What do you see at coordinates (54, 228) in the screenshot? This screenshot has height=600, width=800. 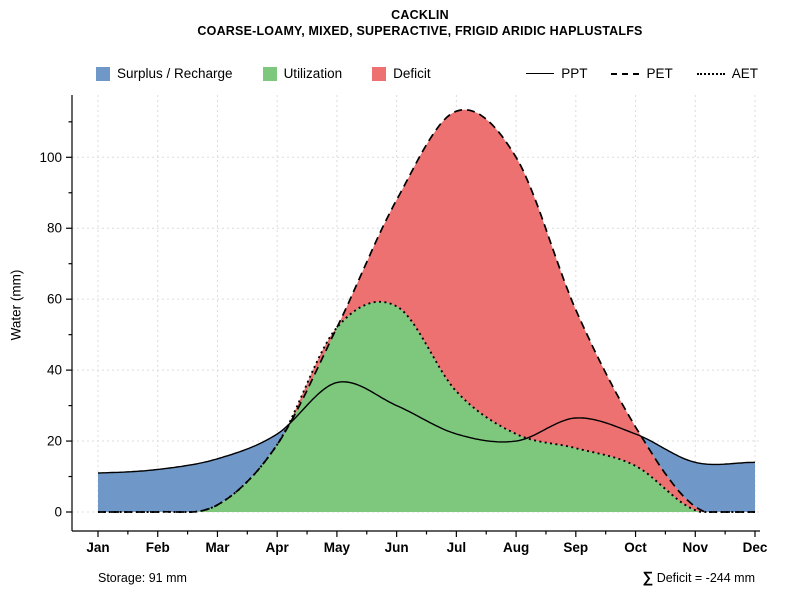 I see `svg-text: 80` at bounding box center [54, 228].